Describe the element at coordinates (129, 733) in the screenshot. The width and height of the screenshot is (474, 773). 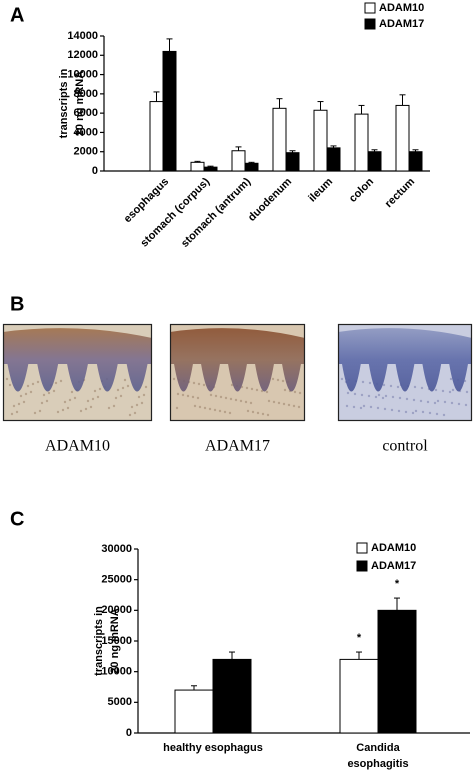
I see `y-tick-label: 0` at that location.